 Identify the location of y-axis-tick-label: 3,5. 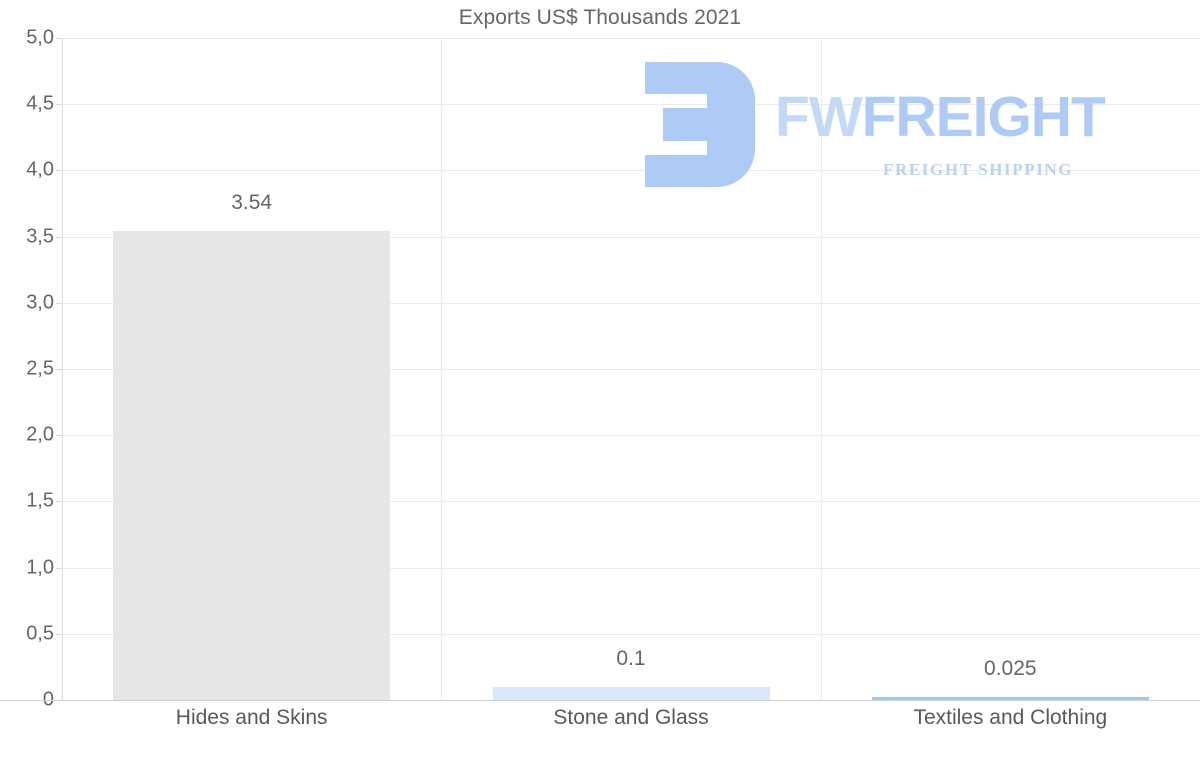
(40, 236).